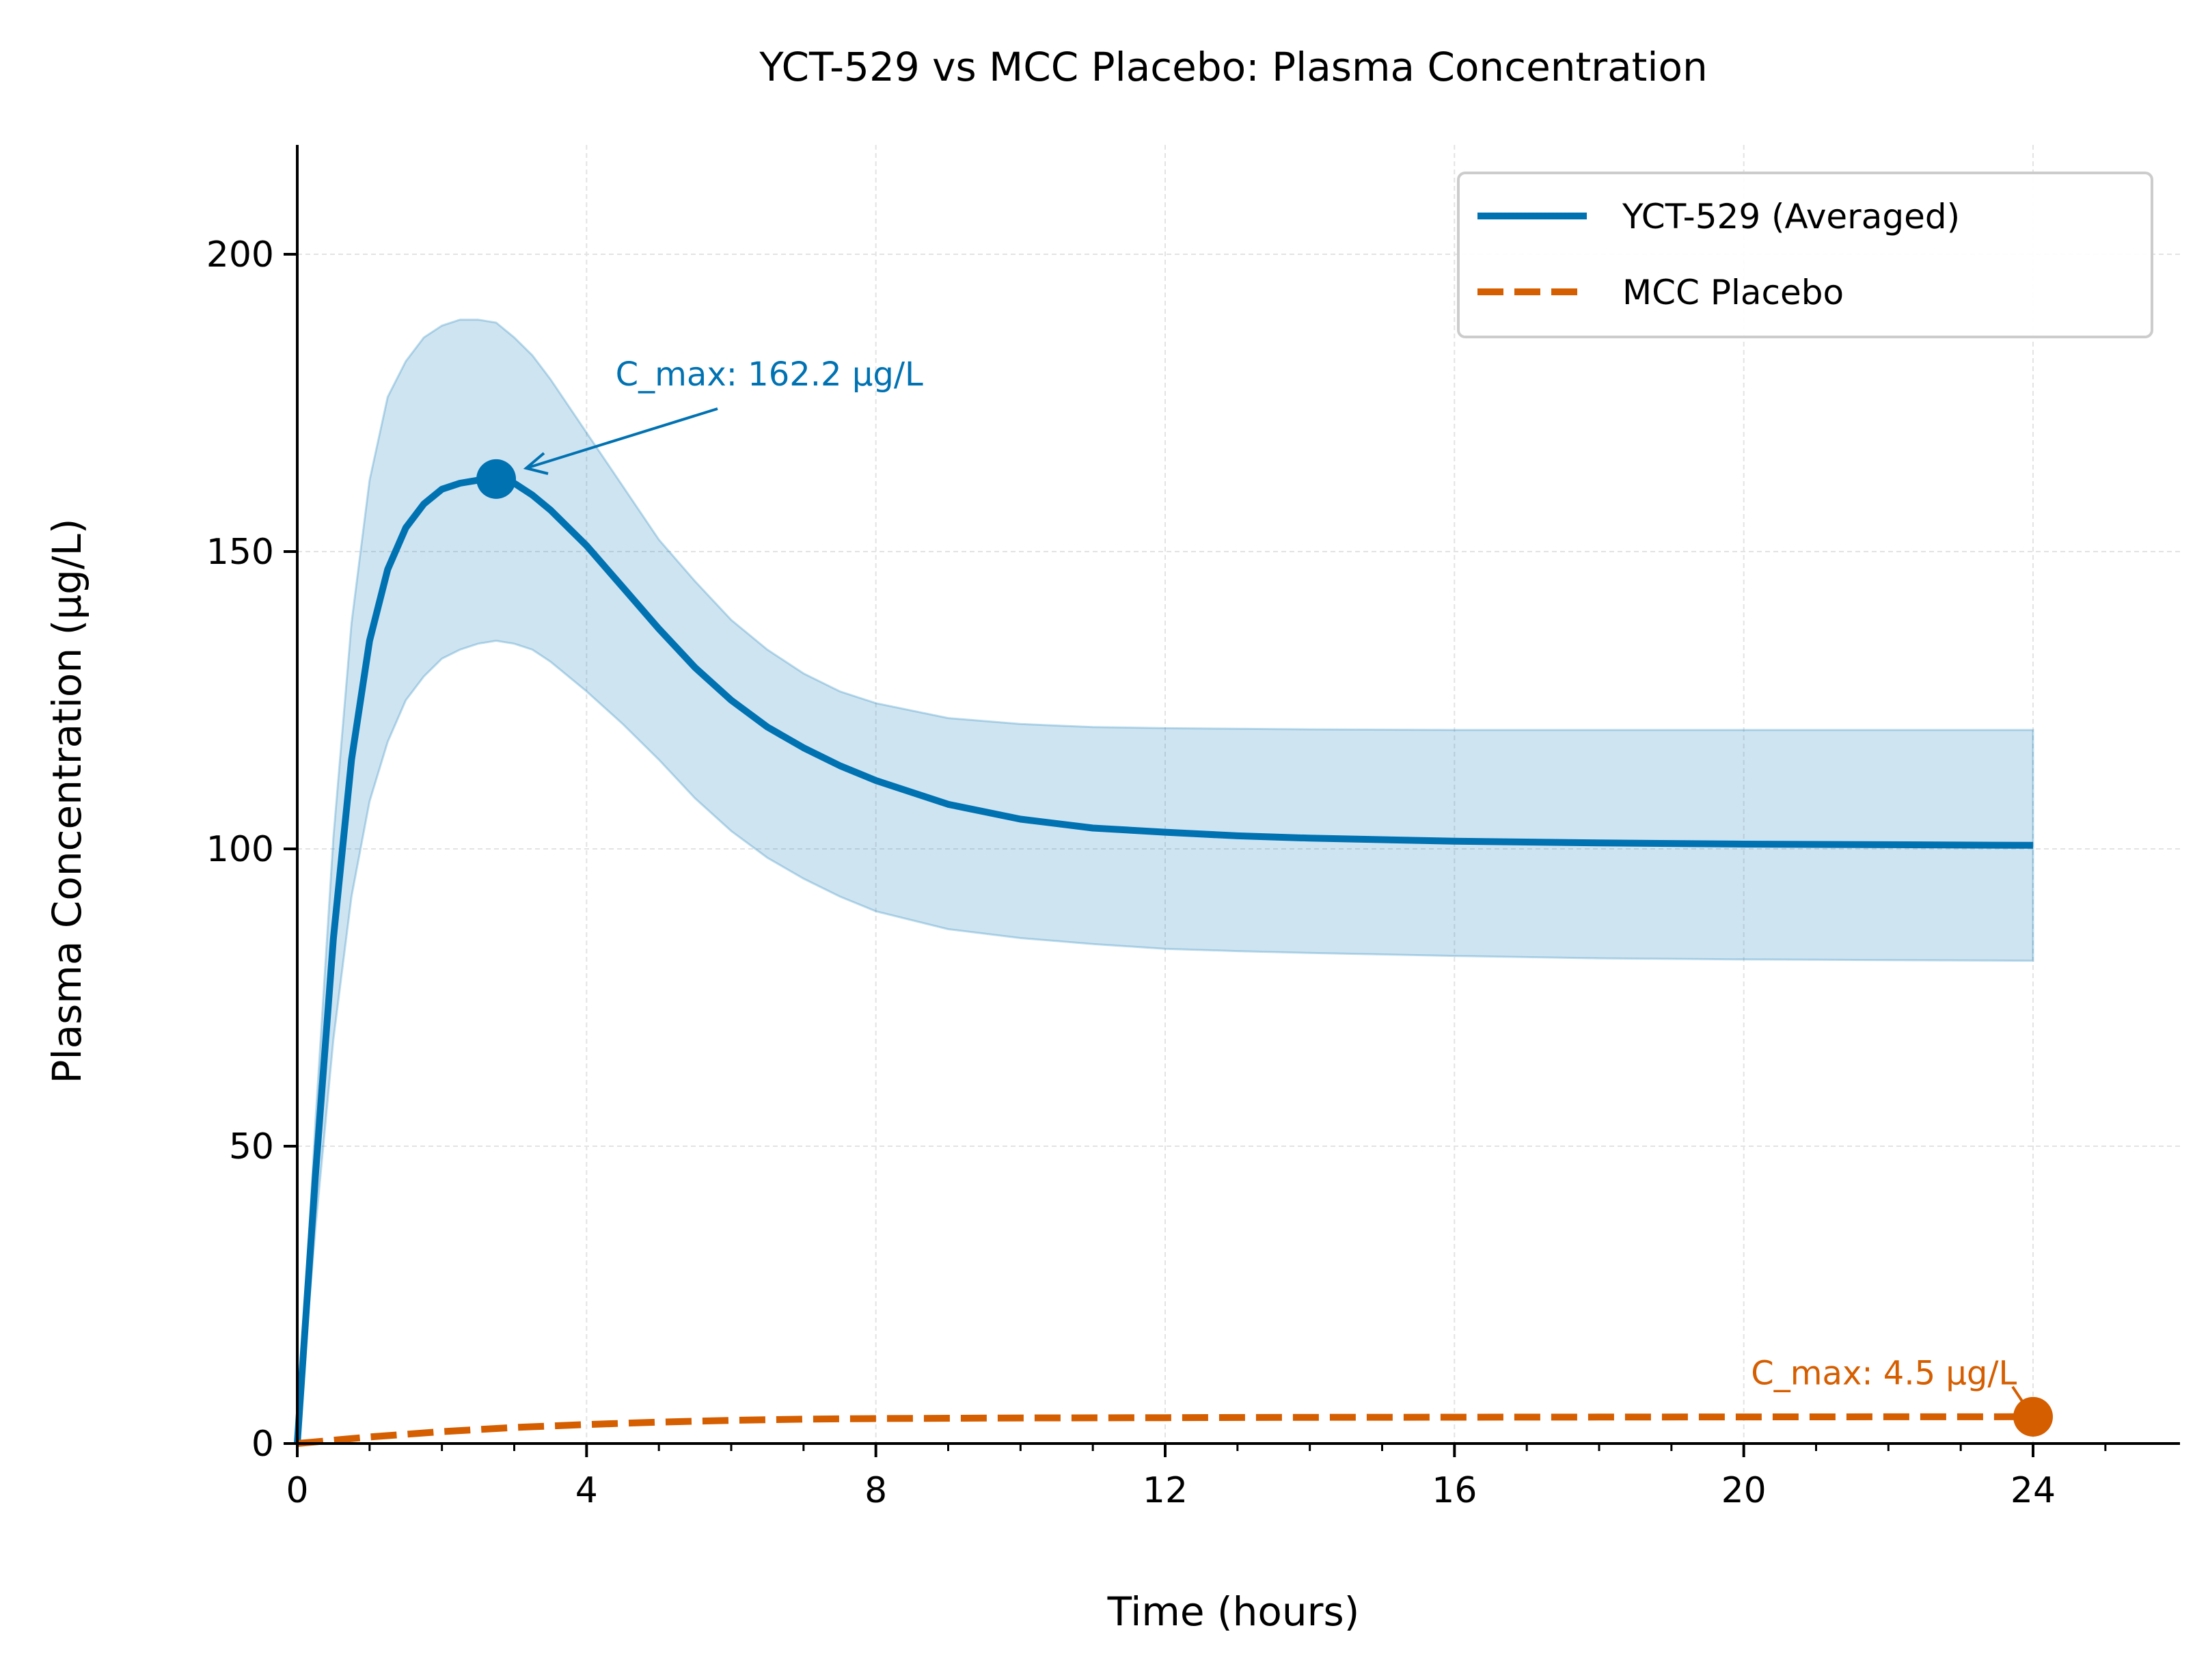 This screenshot has height=1680, width=2208. What do you see at coordinates (2034, 1490) in the screenshot?
I see `x-tick-label: 24` at bounding box center [2034, 1490].